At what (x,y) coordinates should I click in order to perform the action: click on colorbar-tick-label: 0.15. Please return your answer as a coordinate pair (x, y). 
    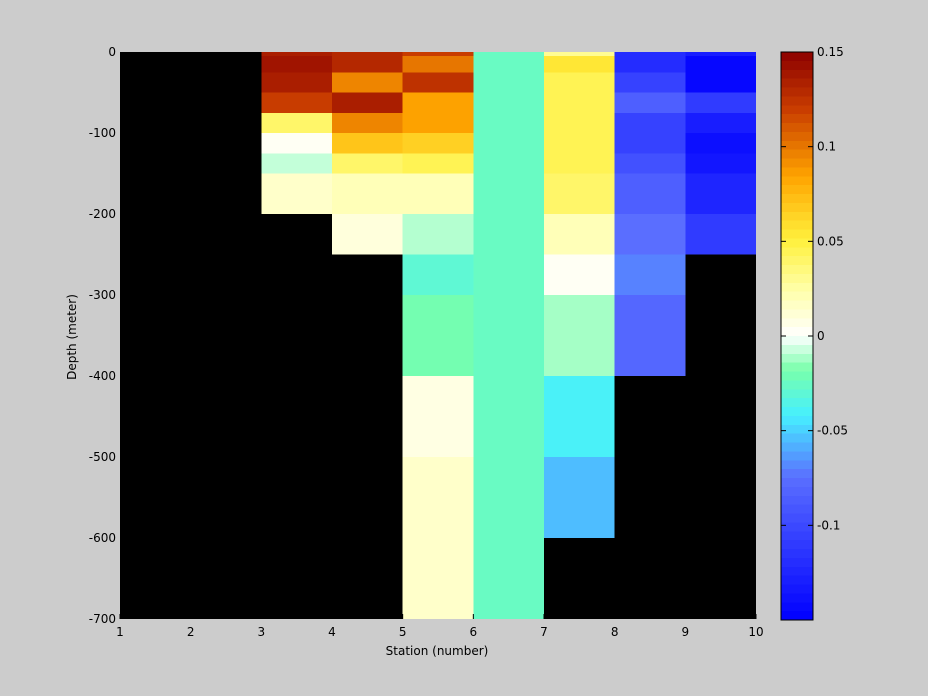
    Looking at the image, I should click on (830, 52).